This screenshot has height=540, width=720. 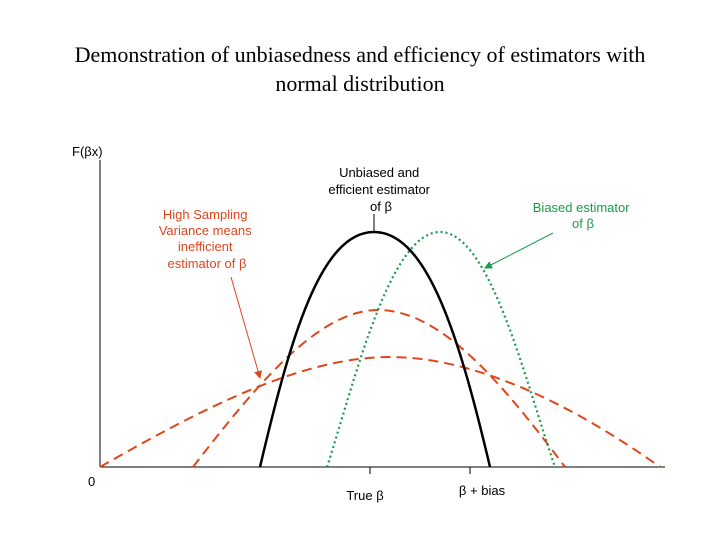 I want to click on biased-arrow, so click(x=519, y=250).